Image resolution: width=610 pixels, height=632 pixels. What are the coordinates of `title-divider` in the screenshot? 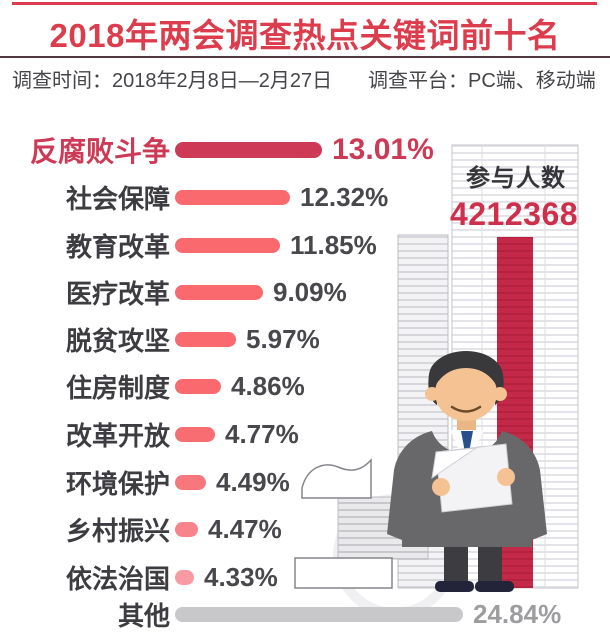 It's located at (305, 57).